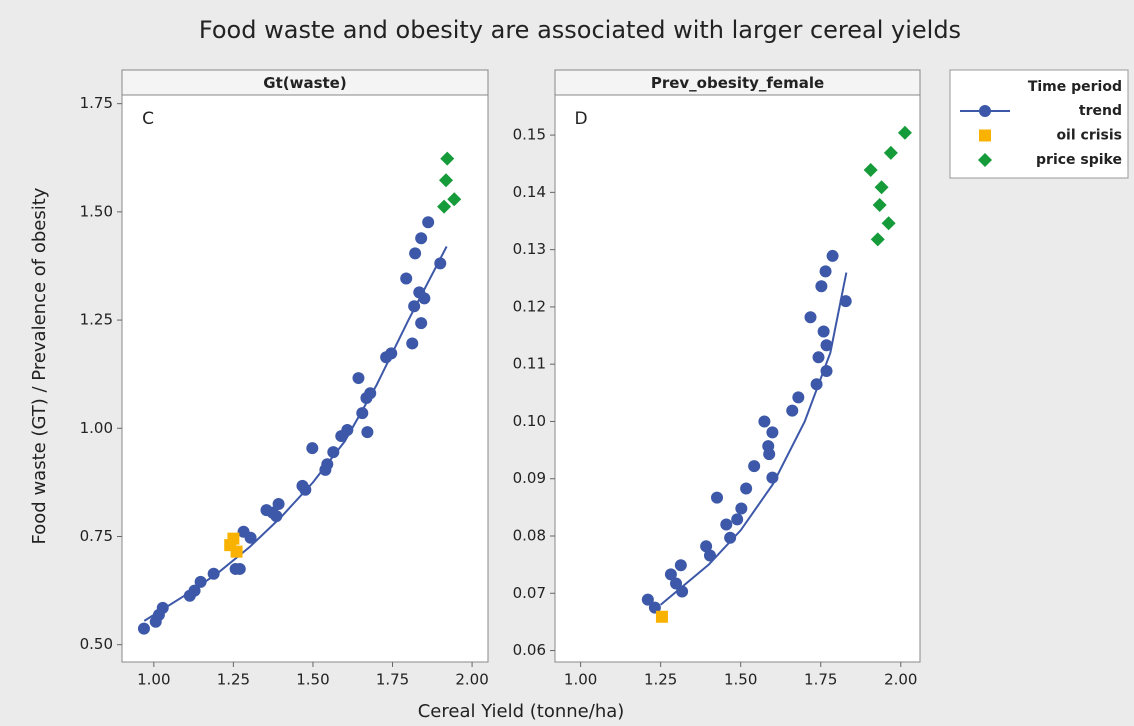 The width and height of the screenshot is (1134, 726). What do you see at coordinates (529, 593) in the screenshot?
I see `y-tick-label: 0.07` at bounding box center [529, 593].